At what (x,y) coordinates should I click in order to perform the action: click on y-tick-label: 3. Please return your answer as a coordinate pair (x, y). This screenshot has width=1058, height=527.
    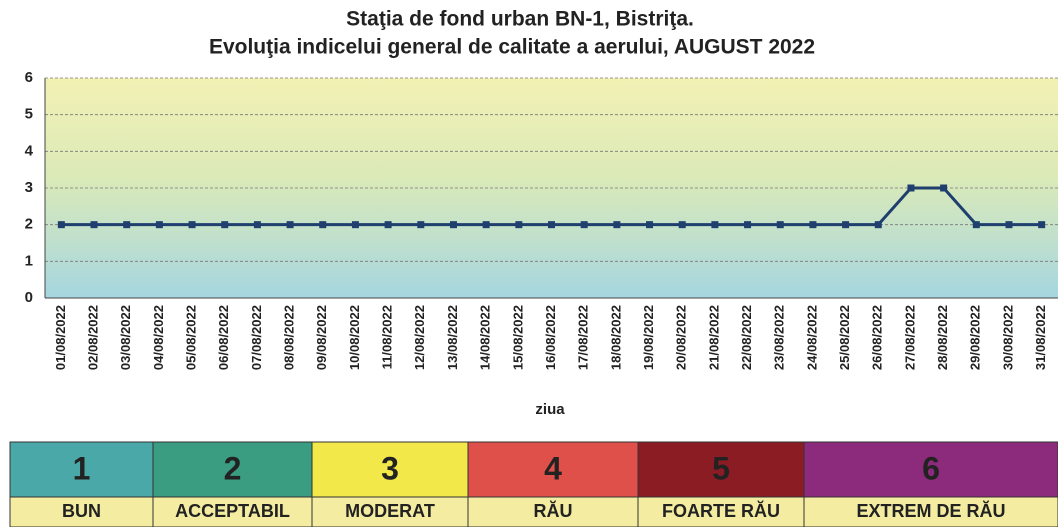
    Looking at the image, I should click on (29, 187).